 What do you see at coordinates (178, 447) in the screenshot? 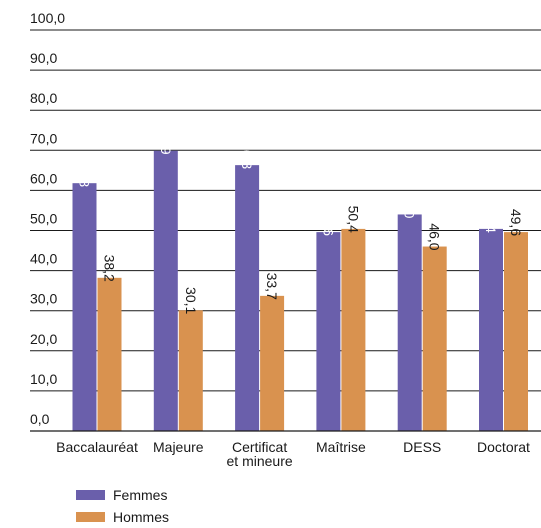
I see `x-tick-label: Majeure` at bounding box center [178, 447].